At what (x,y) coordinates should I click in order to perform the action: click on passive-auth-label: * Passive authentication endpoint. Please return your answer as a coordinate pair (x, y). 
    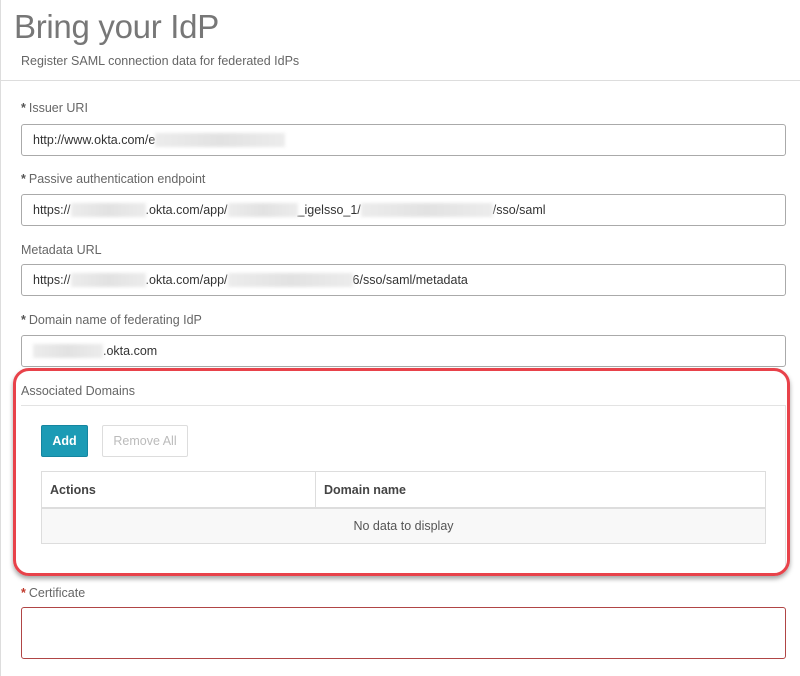
    Looking at the image, I should click on (113, 179).